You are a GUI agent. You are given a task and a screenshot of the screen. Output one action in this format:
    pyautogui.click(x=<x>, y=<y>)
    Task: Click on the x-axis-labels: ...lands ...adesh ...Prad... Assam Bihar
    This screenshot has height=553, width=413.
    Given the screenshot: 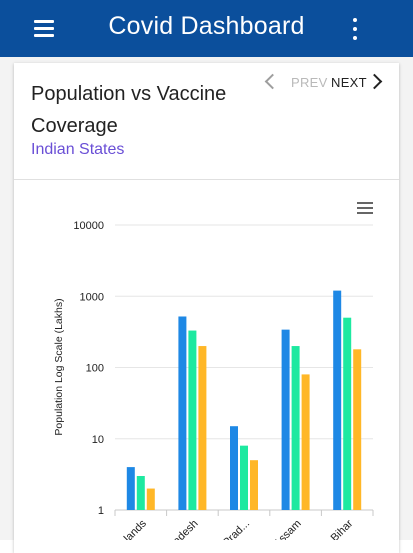 What is the action you would take?
    pyautogui.click(x=244, y=525)
    